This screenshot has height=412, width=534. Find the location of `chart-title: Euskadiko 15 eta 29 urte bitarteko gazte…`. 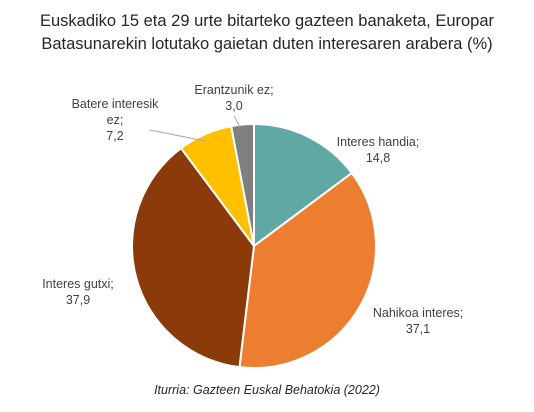

chart-title: Euskadiko 15 eta 29 urte bitarteko gazte… is located at coordinates (267, 33).